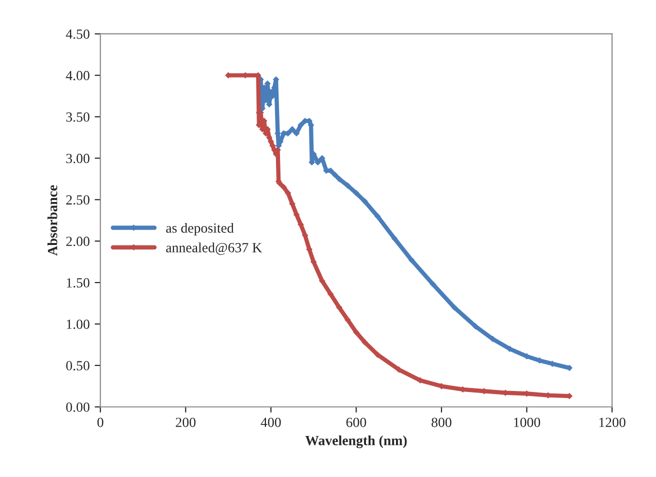 This screenshot has height=477, width=656. I want to click on y-tick-label: 0.00, so click(78, 407).